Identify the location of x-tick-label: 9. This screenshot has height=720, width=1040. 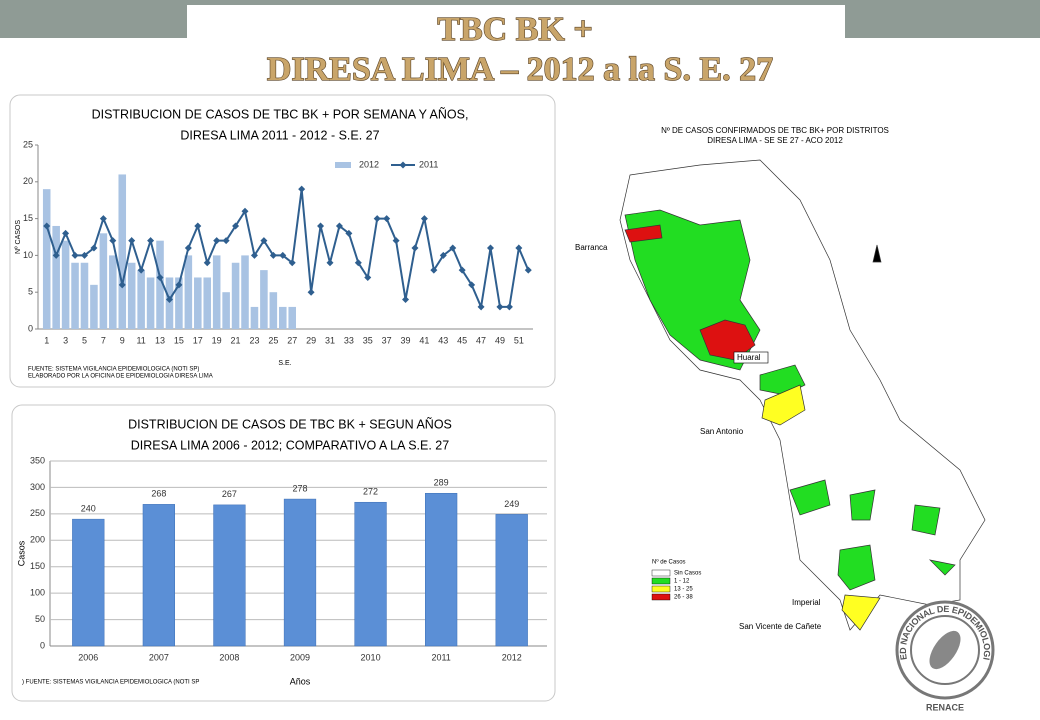
(122, 340).